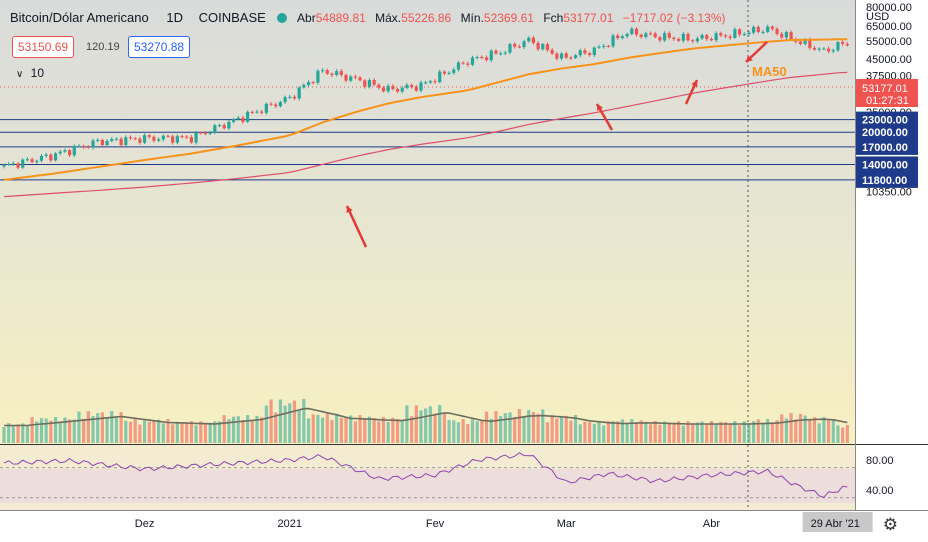 Image resolution: width=928 pixels, height=542 pixels. Describe the element at coordinates (174, 17) in the screenshot. I see `interval: 1D` at that location.